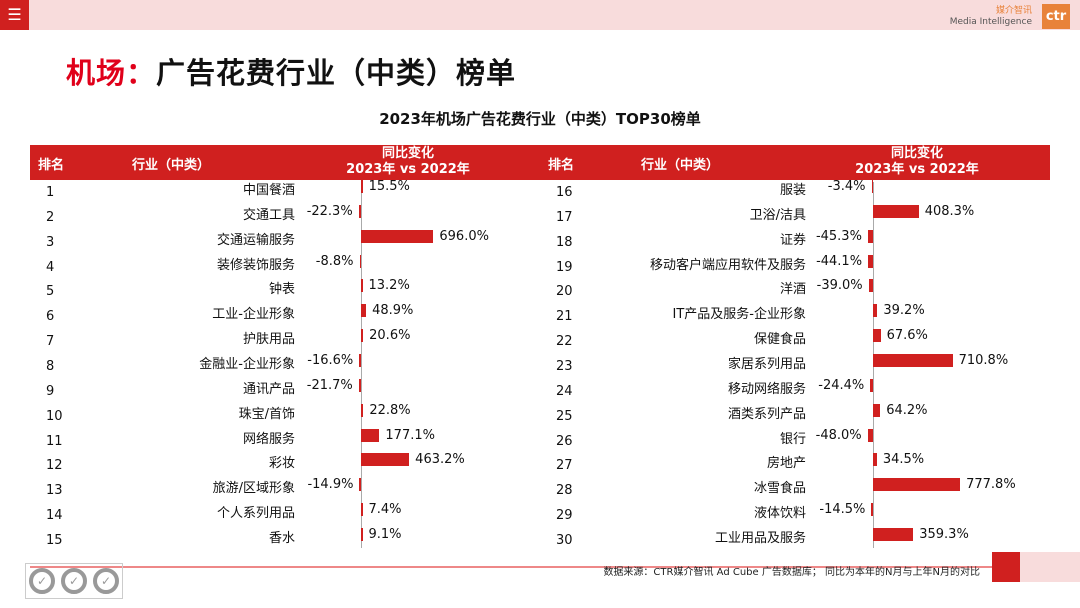 The height and width of the screenshot is (608, 1080). I want to click on menu-icon: ☰, so click(14, 15).